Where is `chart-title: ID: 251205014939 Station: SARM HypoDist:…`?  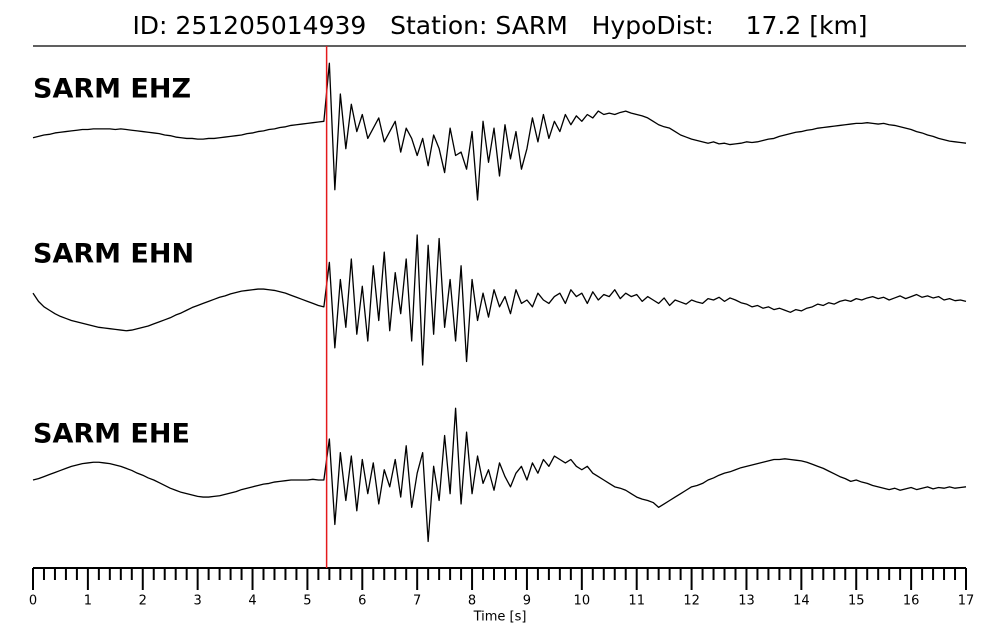
chart-title: ID: 251205014939 Station: SARM HypoDist:… is located at coordinates (499, 25).